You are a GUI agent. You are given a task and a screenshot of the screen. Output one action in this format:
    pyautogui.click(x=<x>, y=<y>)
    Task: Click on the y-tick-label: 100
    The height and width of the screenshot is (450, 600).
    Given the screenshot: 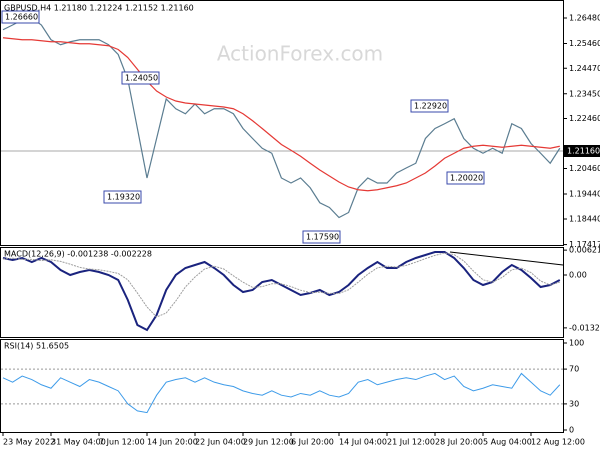 What is the action you would take?
    pyautogui.click(x=576, y=343)
    